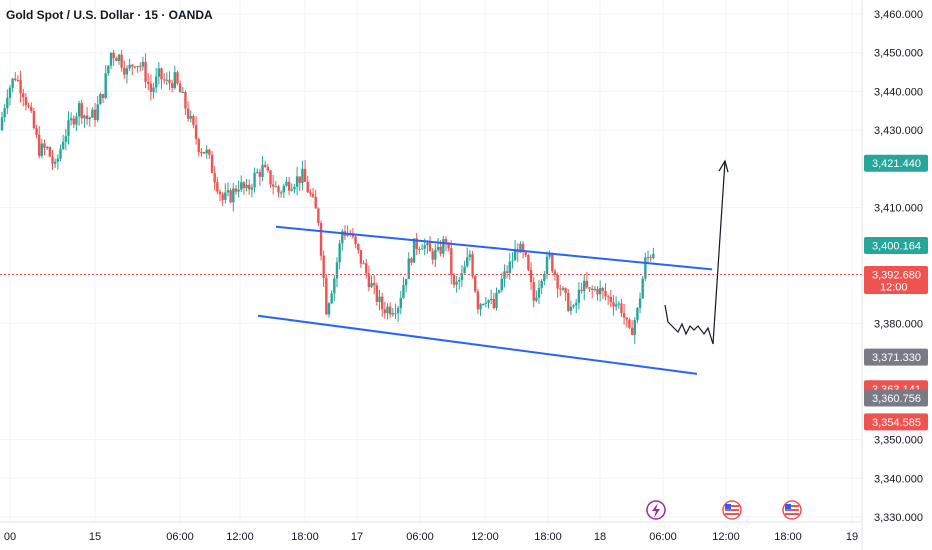 This screenshot has height=550, width=932. Describe the element at coordinates (852, 537) in the screenshot. I see `x-tick-label: 19` at that location.